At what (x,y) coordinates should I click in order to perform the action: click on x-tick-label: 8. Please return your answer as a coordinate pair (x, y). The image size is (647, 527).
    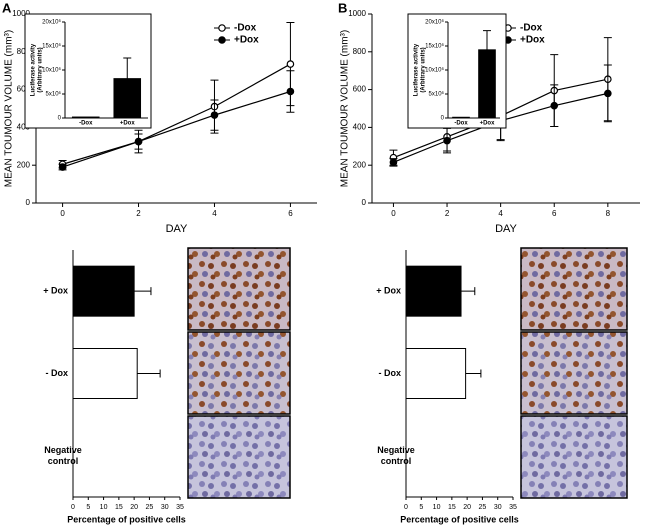
    Looking at the image, I should click on (608, 213).